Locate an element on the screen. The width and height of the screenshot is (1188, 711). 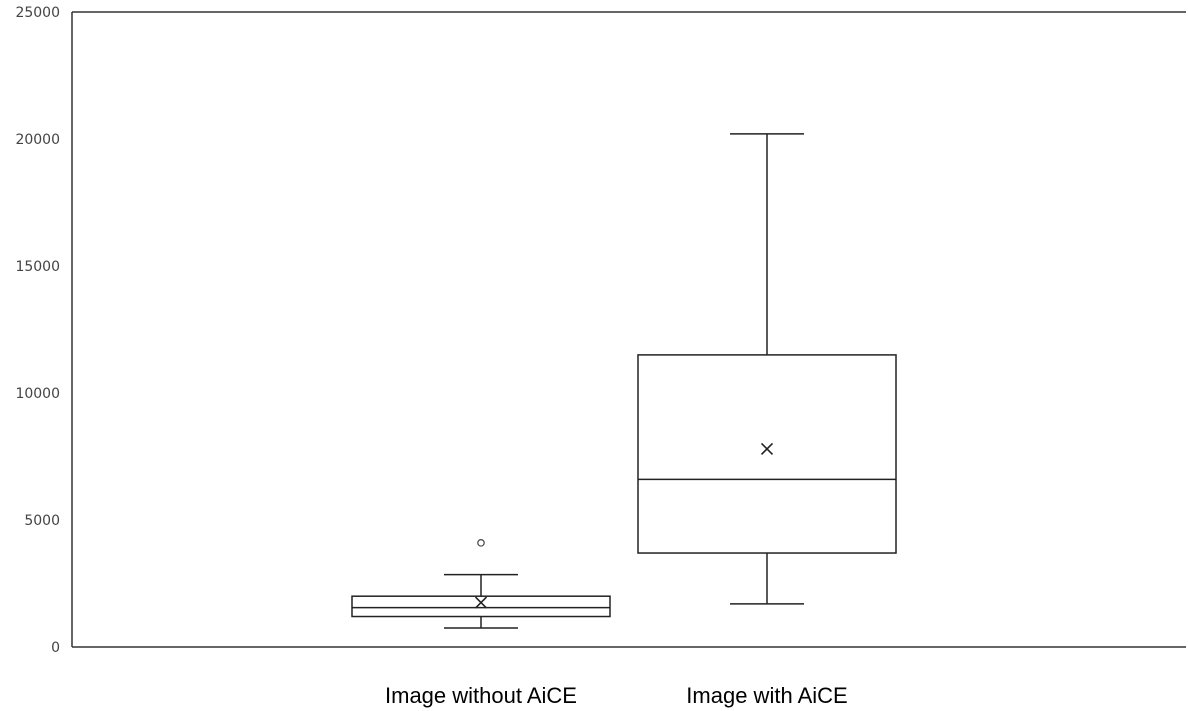
y-tick-label: 0 is located at coordinates (55, 648).